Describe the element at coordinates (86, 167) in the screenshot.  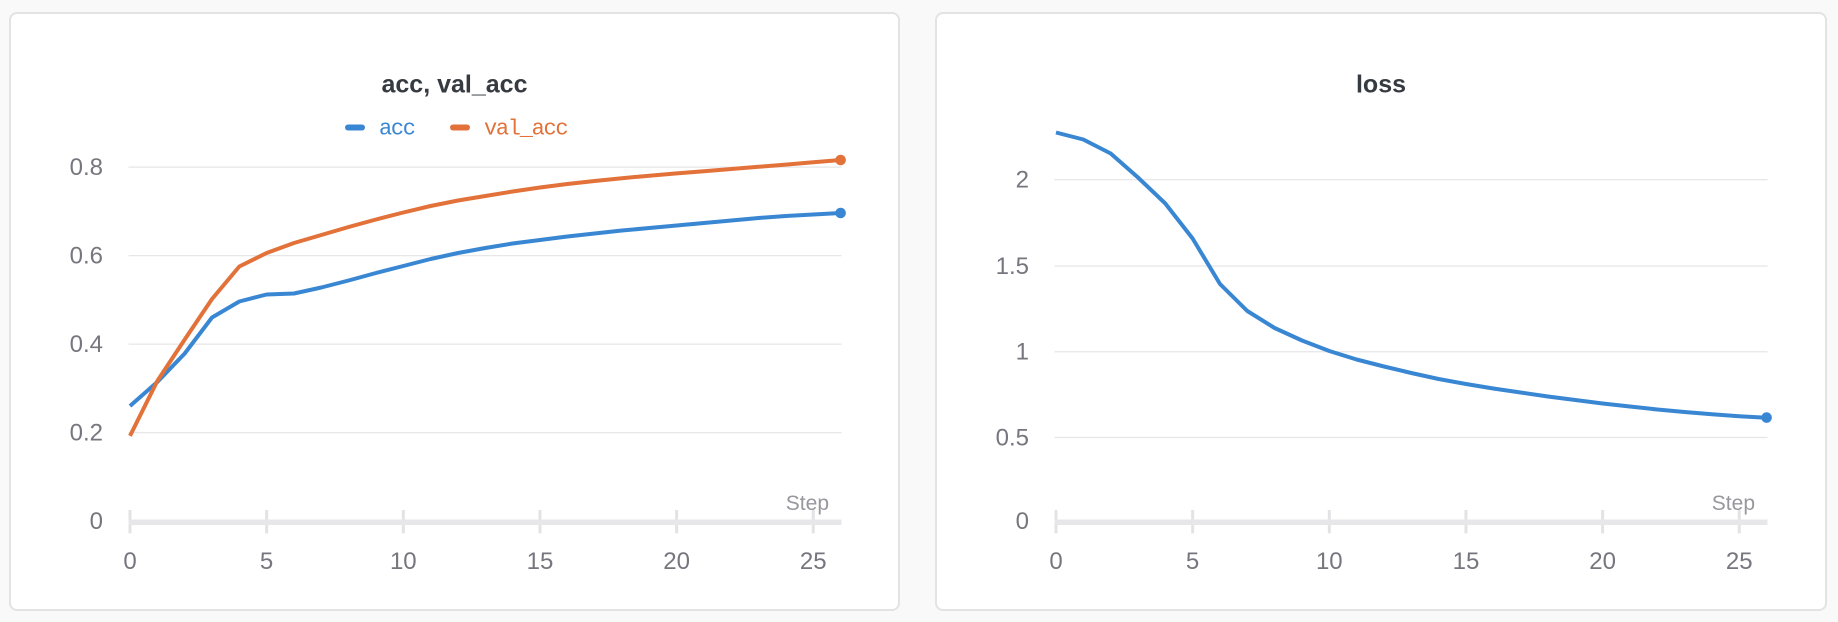
I see `svg-text: 0.8` at that location.